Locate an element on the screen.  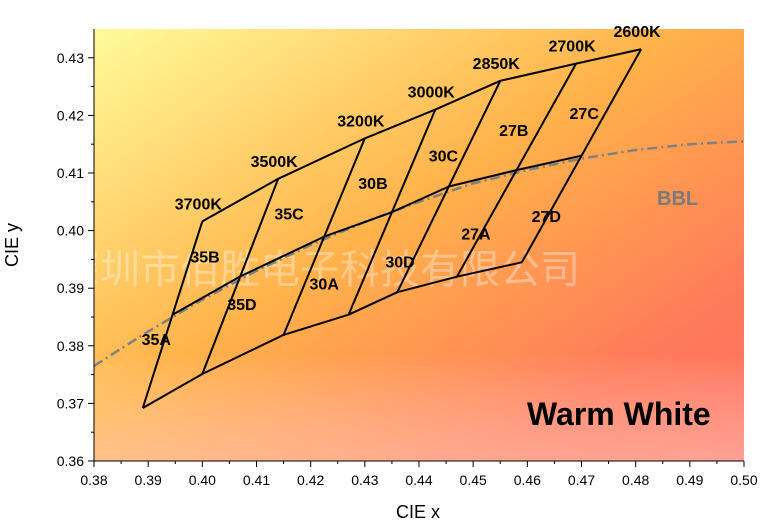
x-tick-label: 0.40 is located at coordinates (202, 480).